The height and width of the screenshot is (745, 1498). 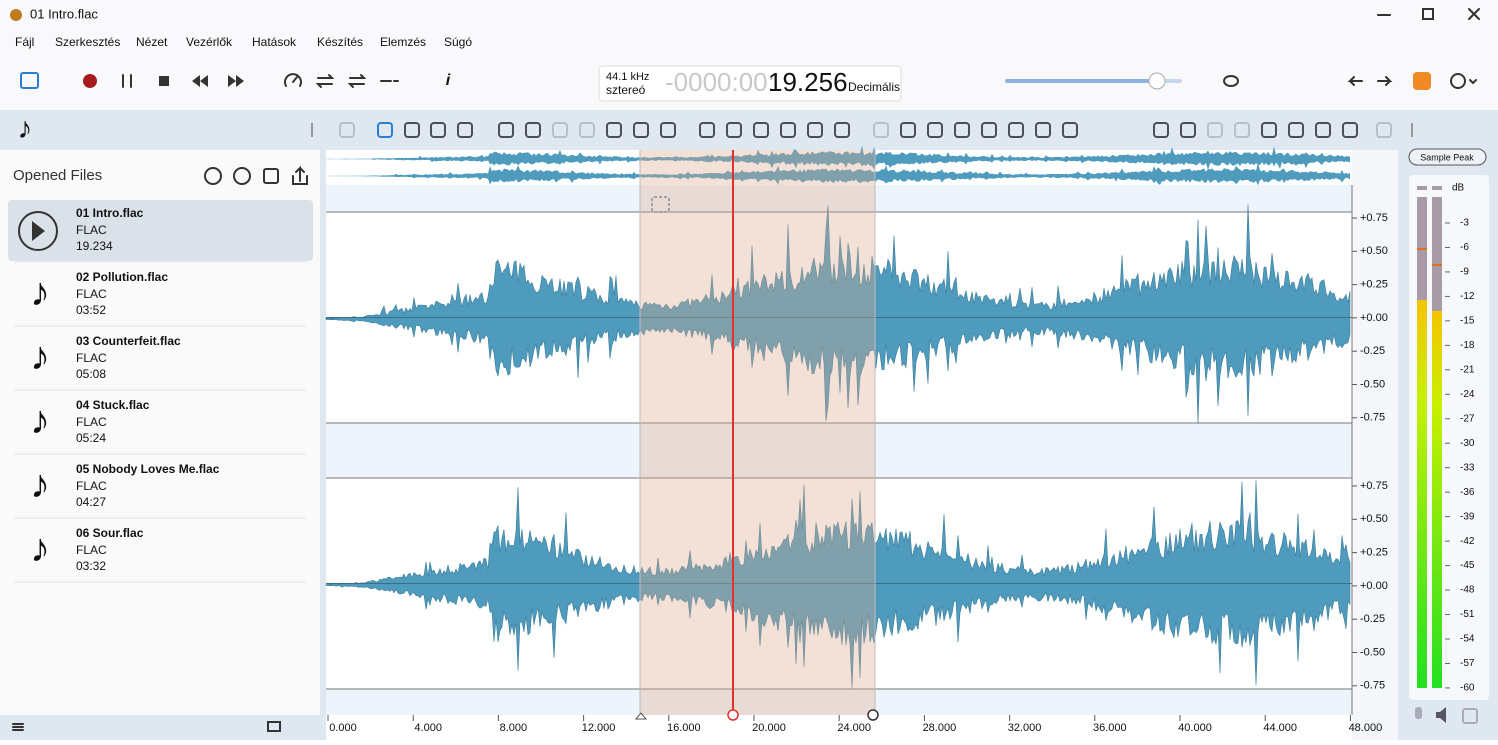 What do you see at coordinates (274, 42) in the screenshot?
I see `menu-item: Hatások` at bounding box center [274, 42].